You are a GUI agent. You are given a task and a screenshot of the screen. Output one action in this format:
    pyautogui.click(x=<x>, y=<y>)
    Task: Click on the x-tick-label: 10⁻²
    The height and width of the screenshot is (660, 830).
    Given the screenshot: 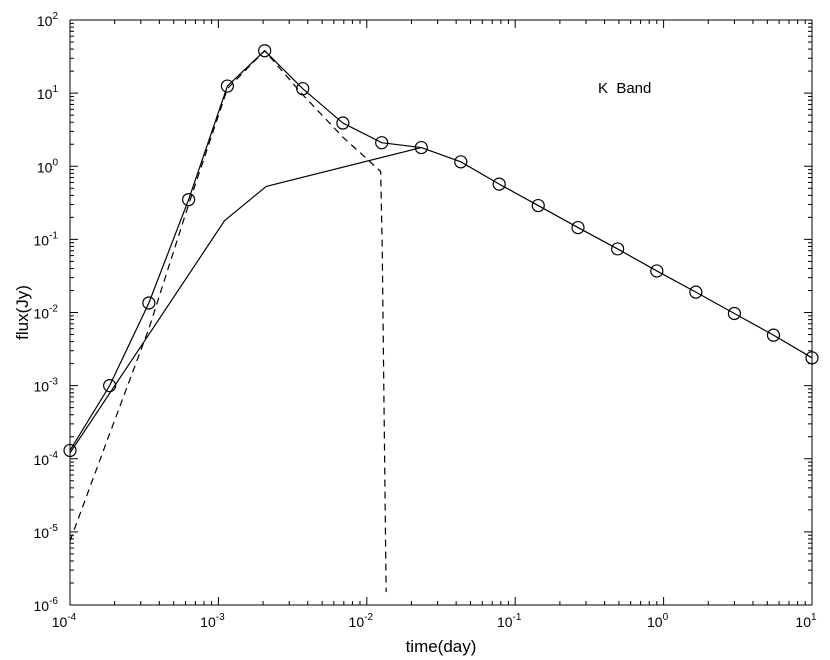 What is the action you would take?
    pyautogui.click(x=361, y=621)
    